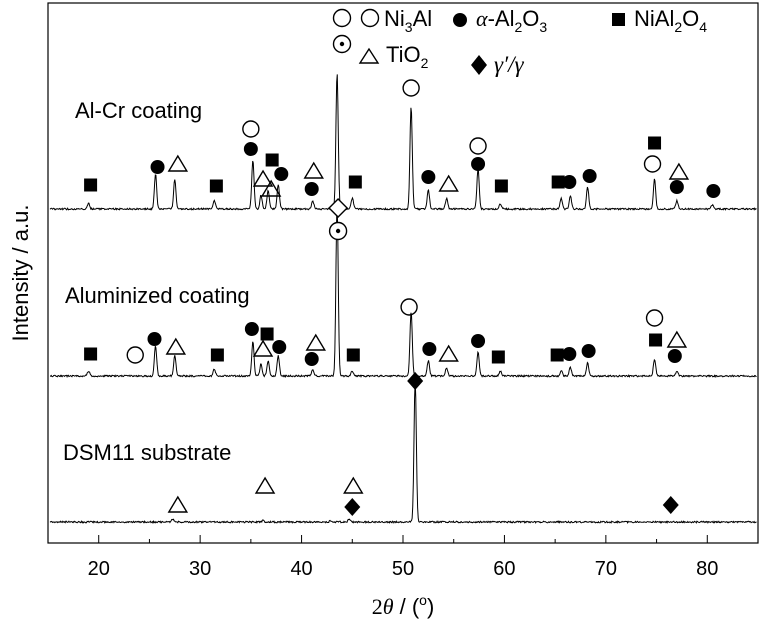  I want to click on x-tick-label: 70, so click(606, 569).